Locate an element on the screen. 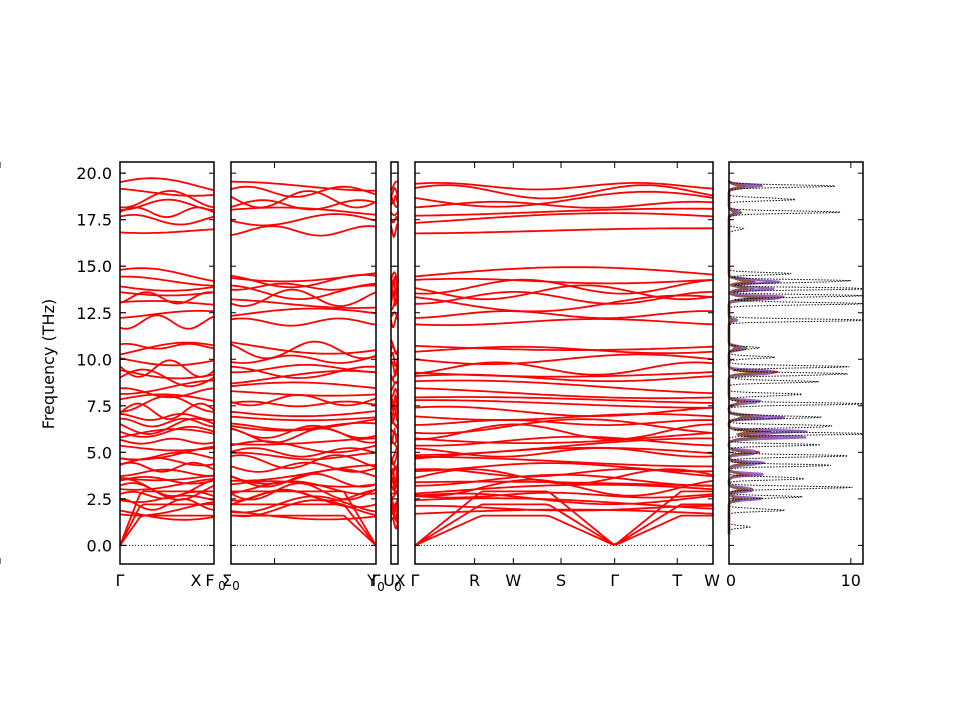 This screenshot has width=960, height=720. y-tick-label: 10.0 is located at coordinates (94, 359).